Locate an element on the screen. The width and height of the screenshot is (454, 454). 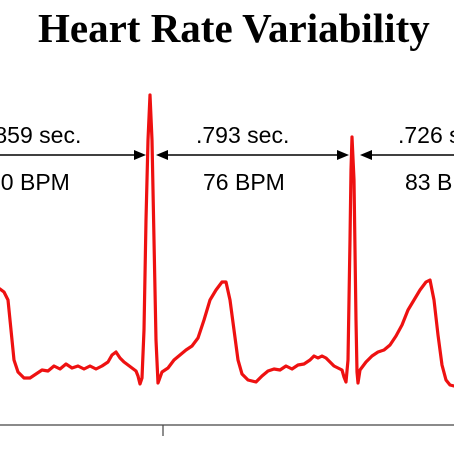
arrow-2-head-right is located at coordinates (343, 155).